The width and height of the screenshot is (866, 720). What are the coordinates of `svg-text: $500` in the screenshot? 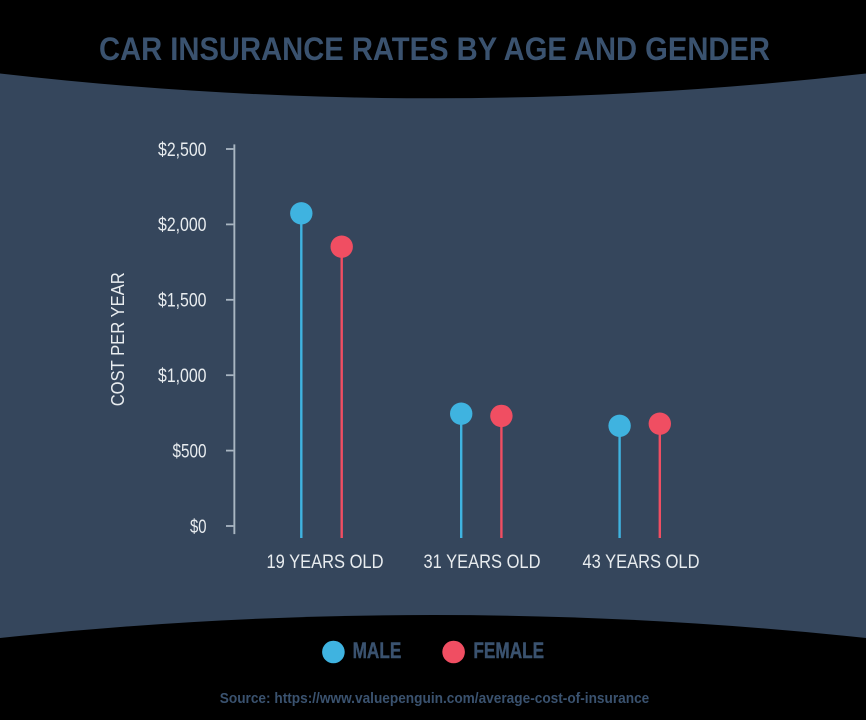 It's located at (190, 451).